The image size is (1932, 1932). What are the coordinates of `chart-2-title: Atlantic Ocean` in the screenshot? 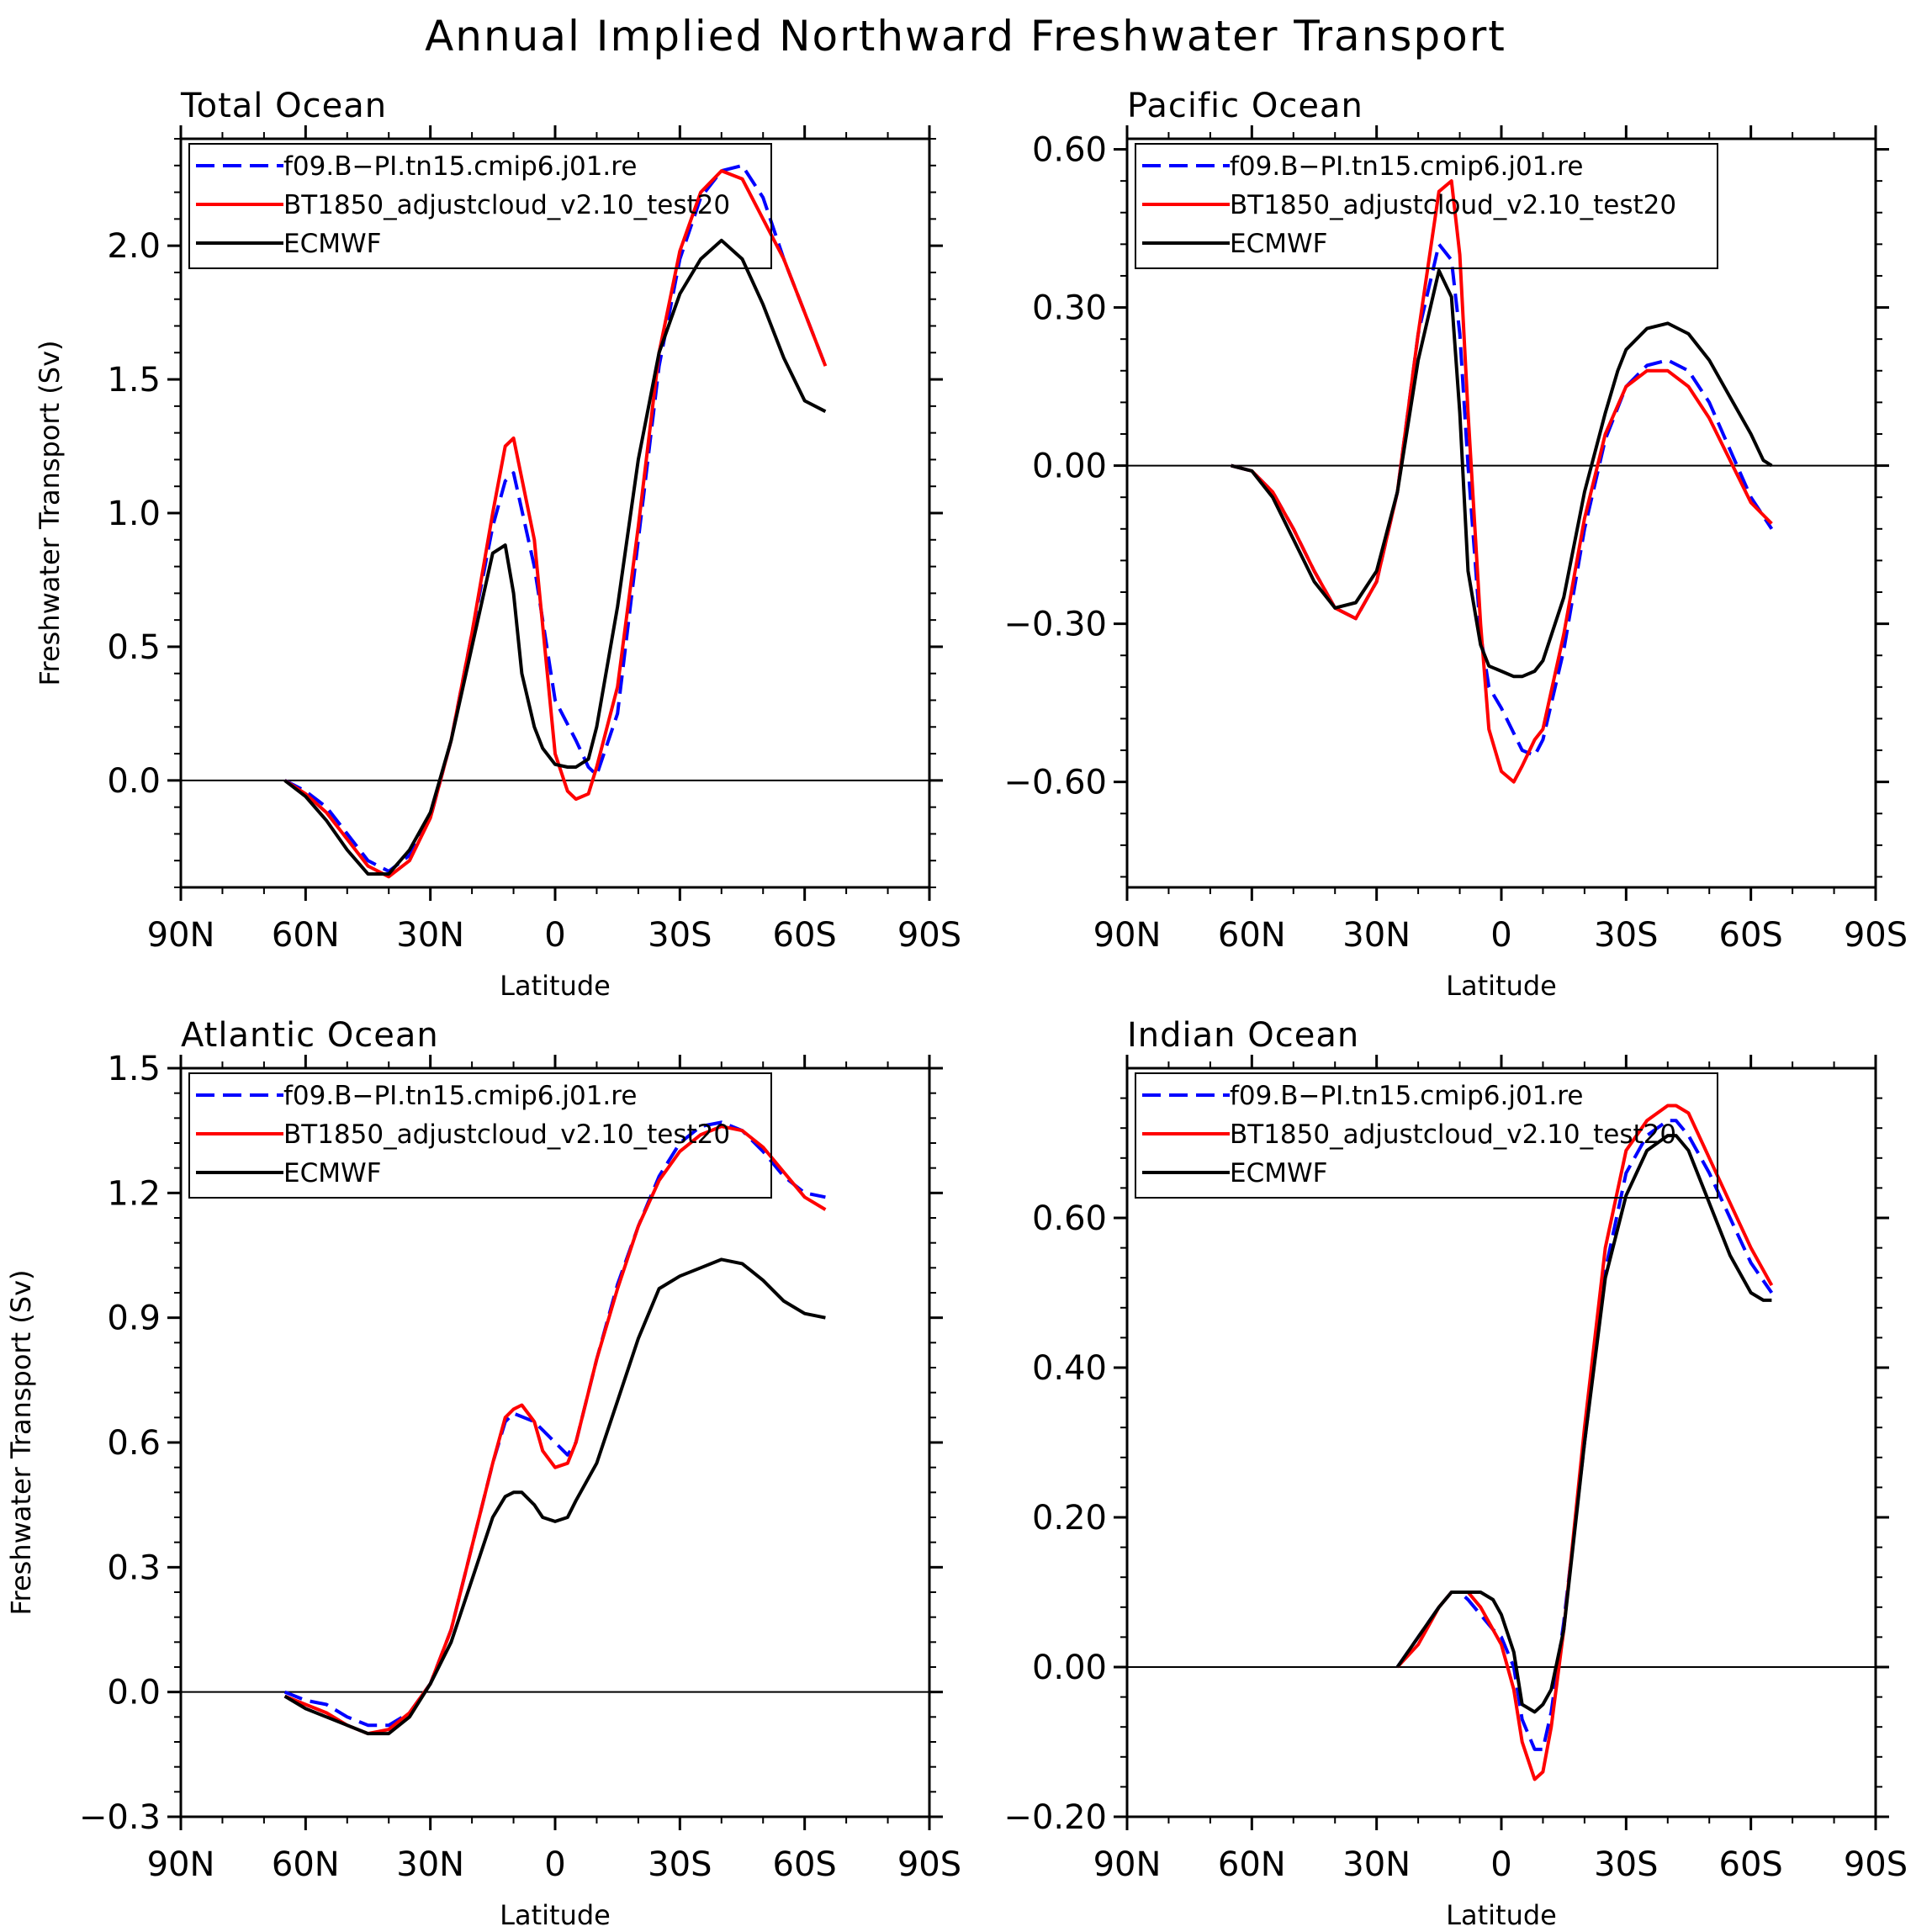 It's located at (310, 1035).